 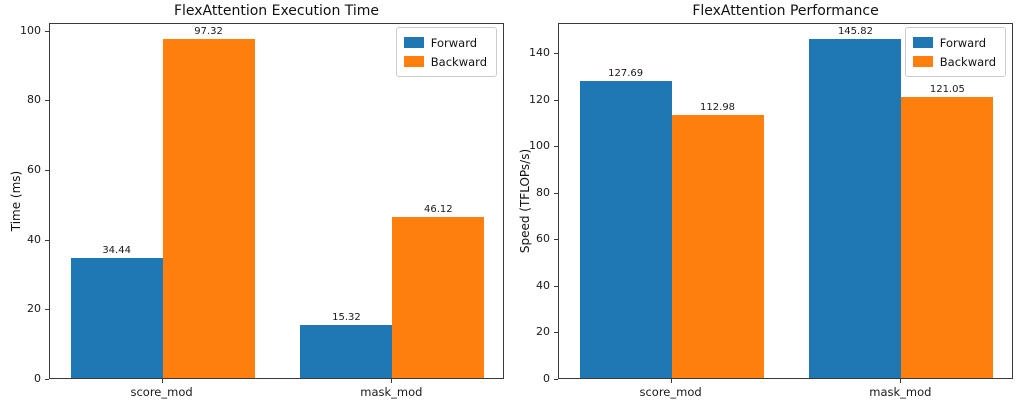 What do you see at coordinates (346, 317) in the screenshot?
I see `bar-value-label: 15.32` at bounding box center [346, 317].